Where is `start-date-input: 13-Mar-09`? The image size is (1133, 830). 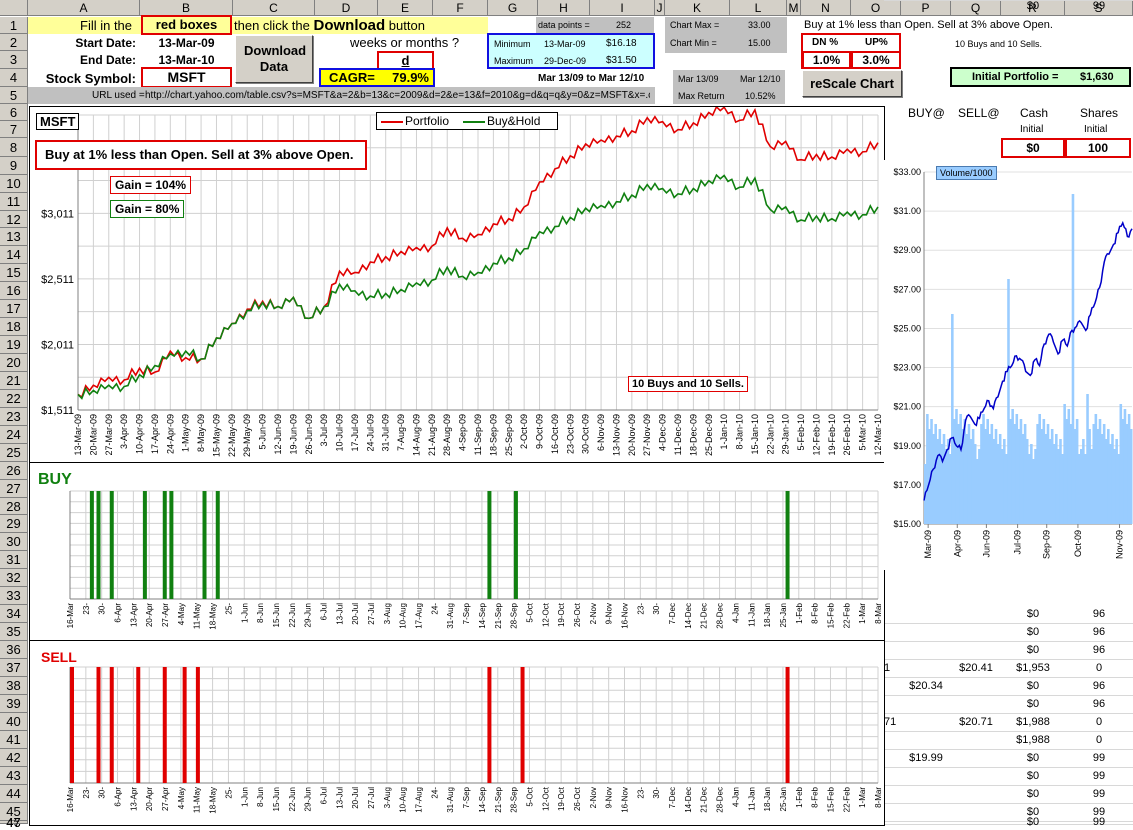
start-date-input: 13-Mar-09 is located at coordinates (186, 43).